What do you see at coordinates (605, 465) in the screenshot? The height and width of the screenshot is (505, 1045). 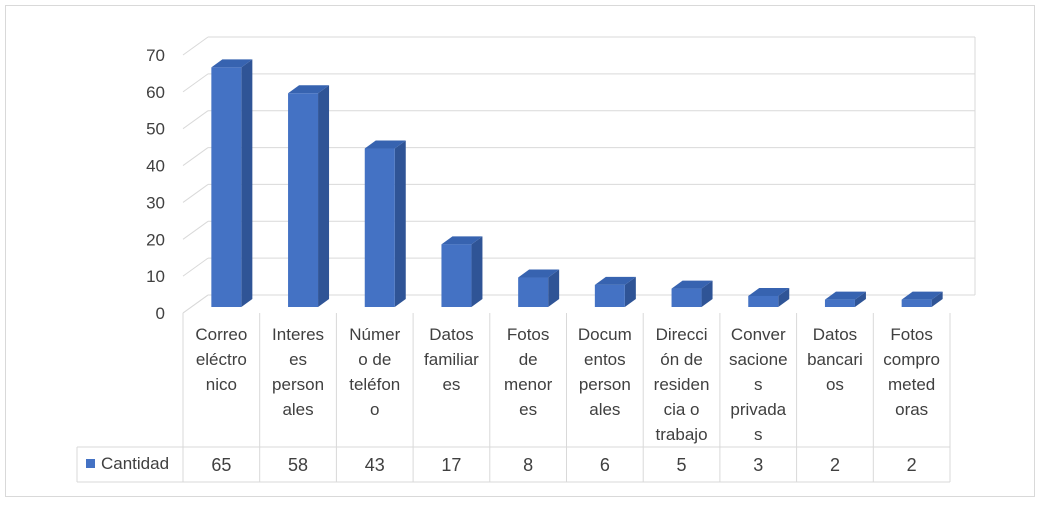 I see `data-label: 6` at bounding box center [605, 465].